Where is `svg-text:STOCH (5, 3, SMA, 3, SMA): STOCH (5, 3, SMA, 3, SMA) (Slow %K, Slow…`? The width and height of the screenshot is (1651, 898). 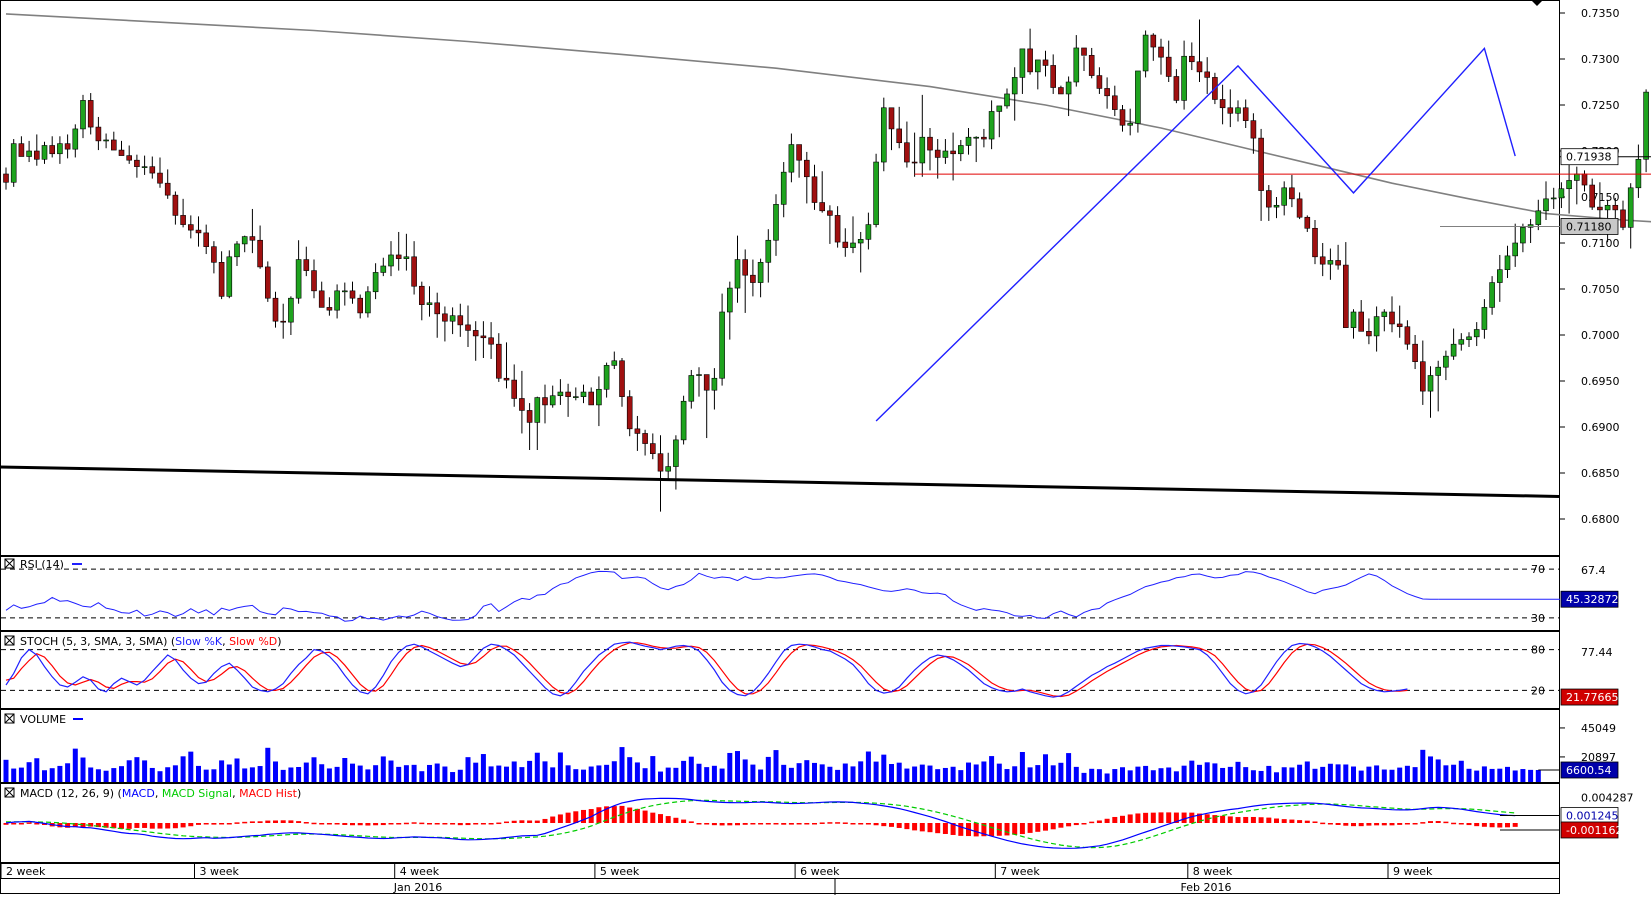
svg-text:STOCH (5, 3, SMA, 3, SMA): STOCH (5, 3, SMA, 3, SMA) (Slow %K, Slow… is located at coordinates (151, 641).